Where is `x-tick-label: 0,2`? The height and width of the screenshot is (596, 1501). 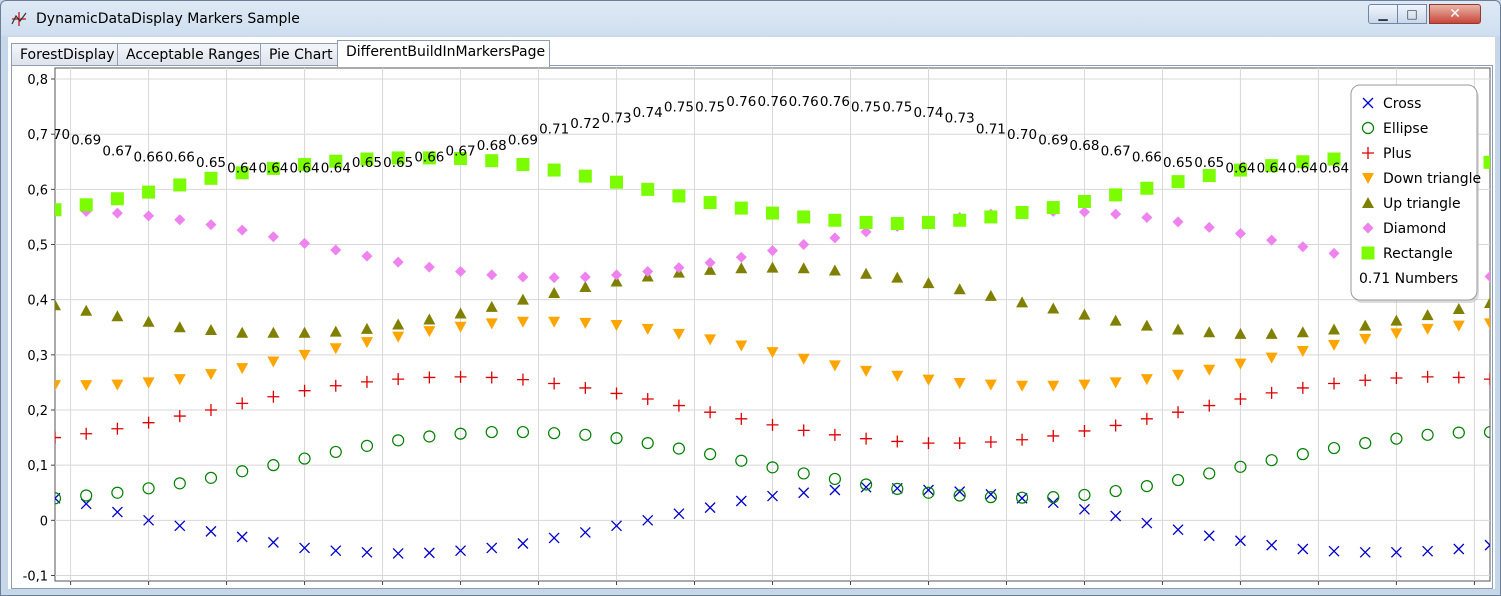 x-tick-label: 0,2 is located at coordinates (304, 587).